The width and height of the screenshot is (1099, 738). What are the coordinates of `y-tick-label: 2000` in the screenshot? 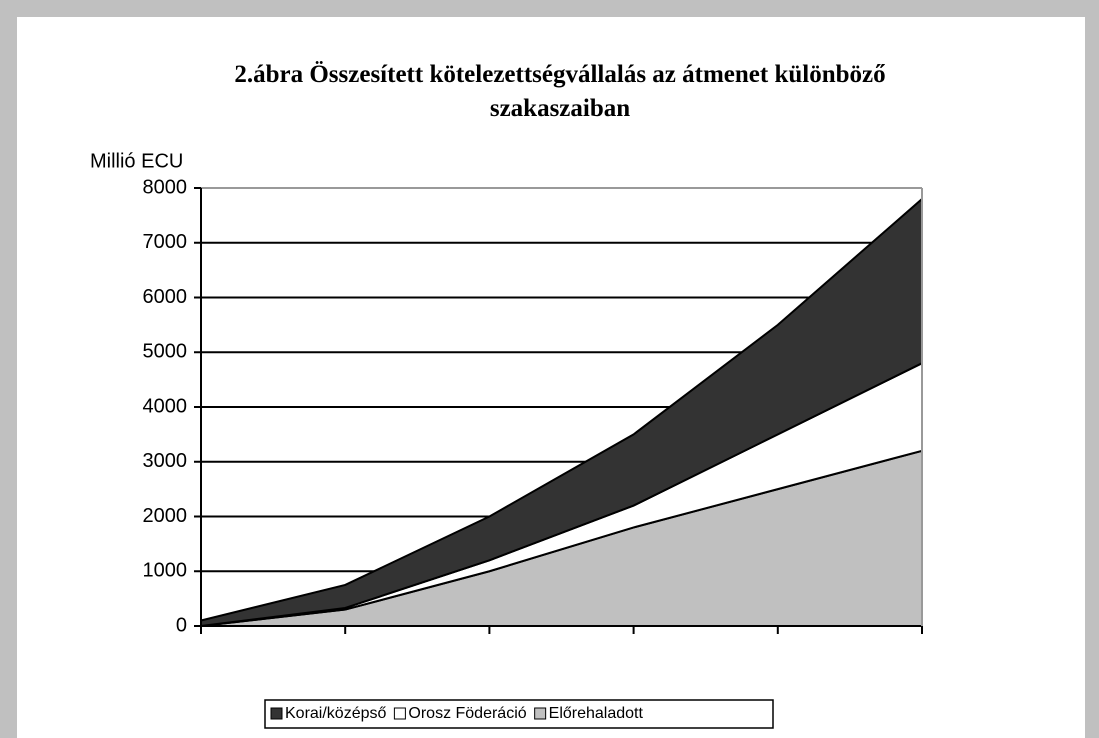 It's located at (165, 516).